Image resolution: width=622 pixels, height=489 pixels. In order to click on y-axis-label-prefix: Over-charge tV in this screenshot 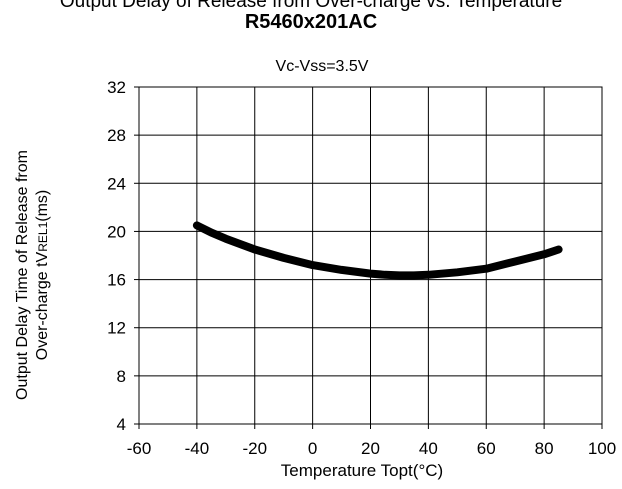, I will do `click(42, 305)`.